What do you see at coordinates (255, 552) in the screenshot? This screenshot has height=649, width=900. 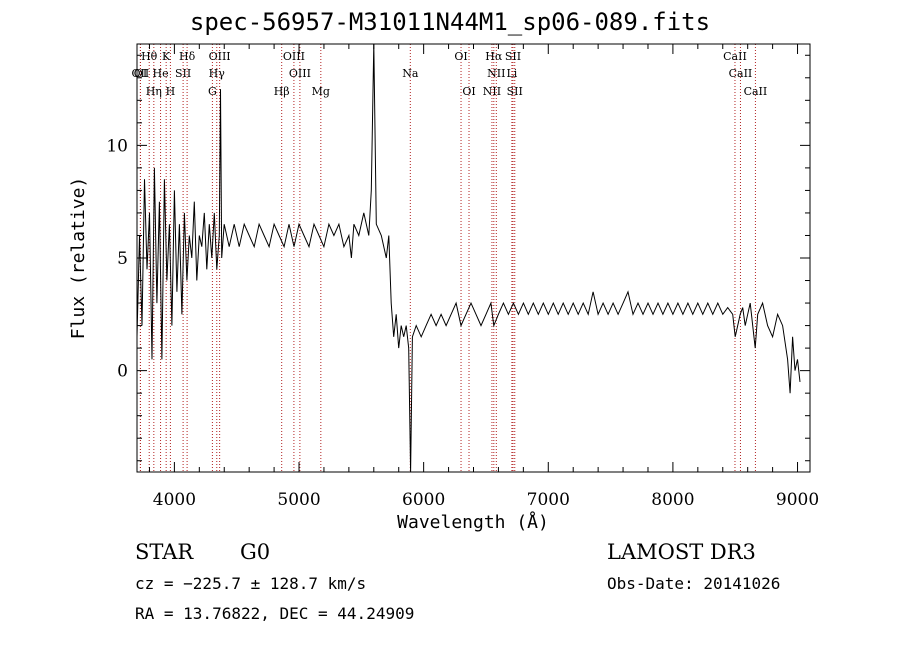 I see `object-subclass: G0` at bounding box center [255, 552].